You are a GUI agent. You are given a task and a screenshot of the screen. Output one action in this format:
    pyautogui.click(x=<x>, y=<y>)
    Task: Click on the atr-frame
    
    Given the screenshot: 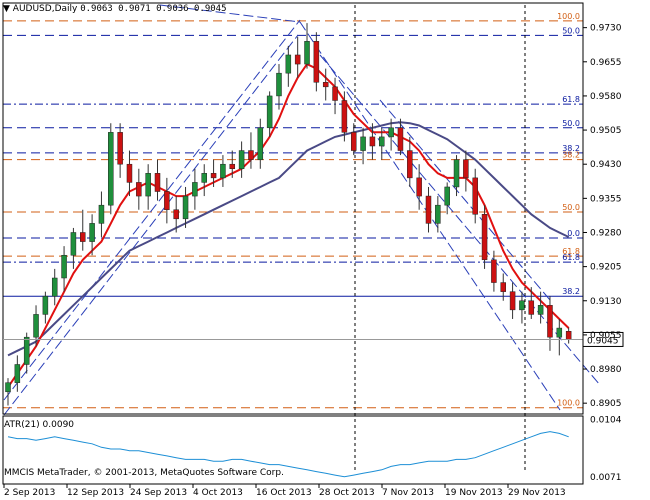 What is the action you would take?
    pyautogui.click(x=293, y=450)
    